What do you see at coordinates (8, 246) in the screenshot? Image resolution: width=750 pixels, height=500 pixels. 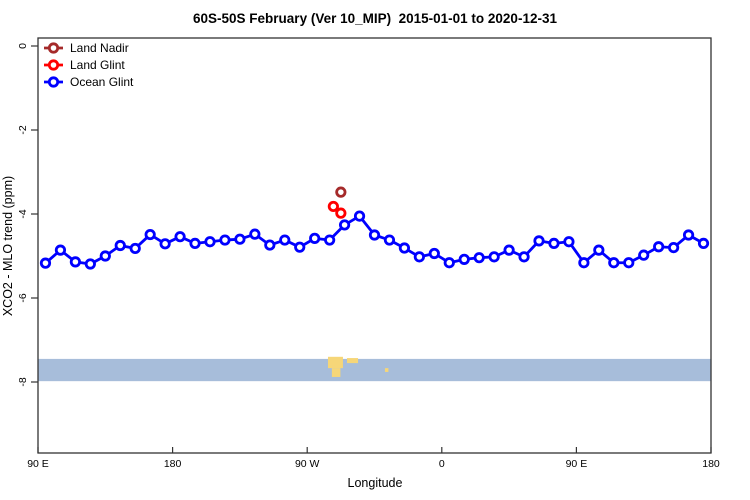 I see `y-axis-title: XCO2 - MLO trend (ppm)` at bounding box center [8, 246].